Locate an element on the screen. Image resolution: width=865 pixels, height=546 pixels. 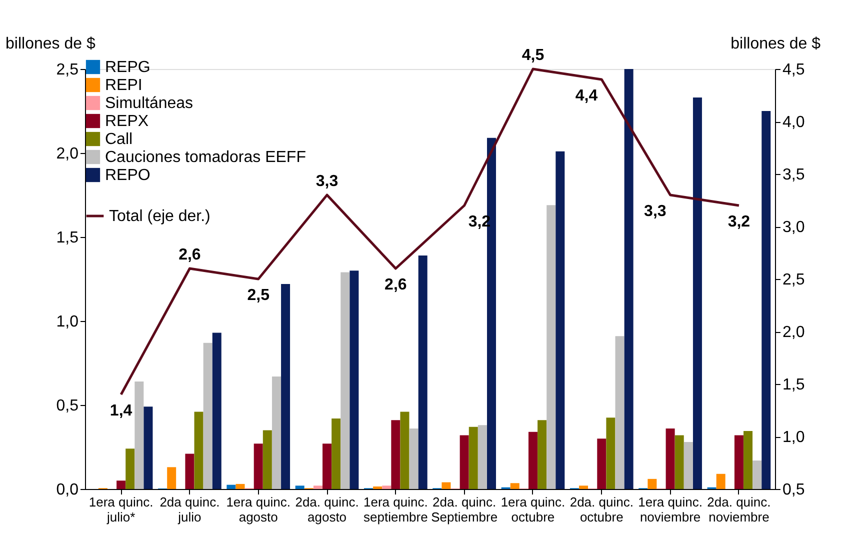
x-tick-label: 2da. quinc. agosto is located at coordinates (327, 509).